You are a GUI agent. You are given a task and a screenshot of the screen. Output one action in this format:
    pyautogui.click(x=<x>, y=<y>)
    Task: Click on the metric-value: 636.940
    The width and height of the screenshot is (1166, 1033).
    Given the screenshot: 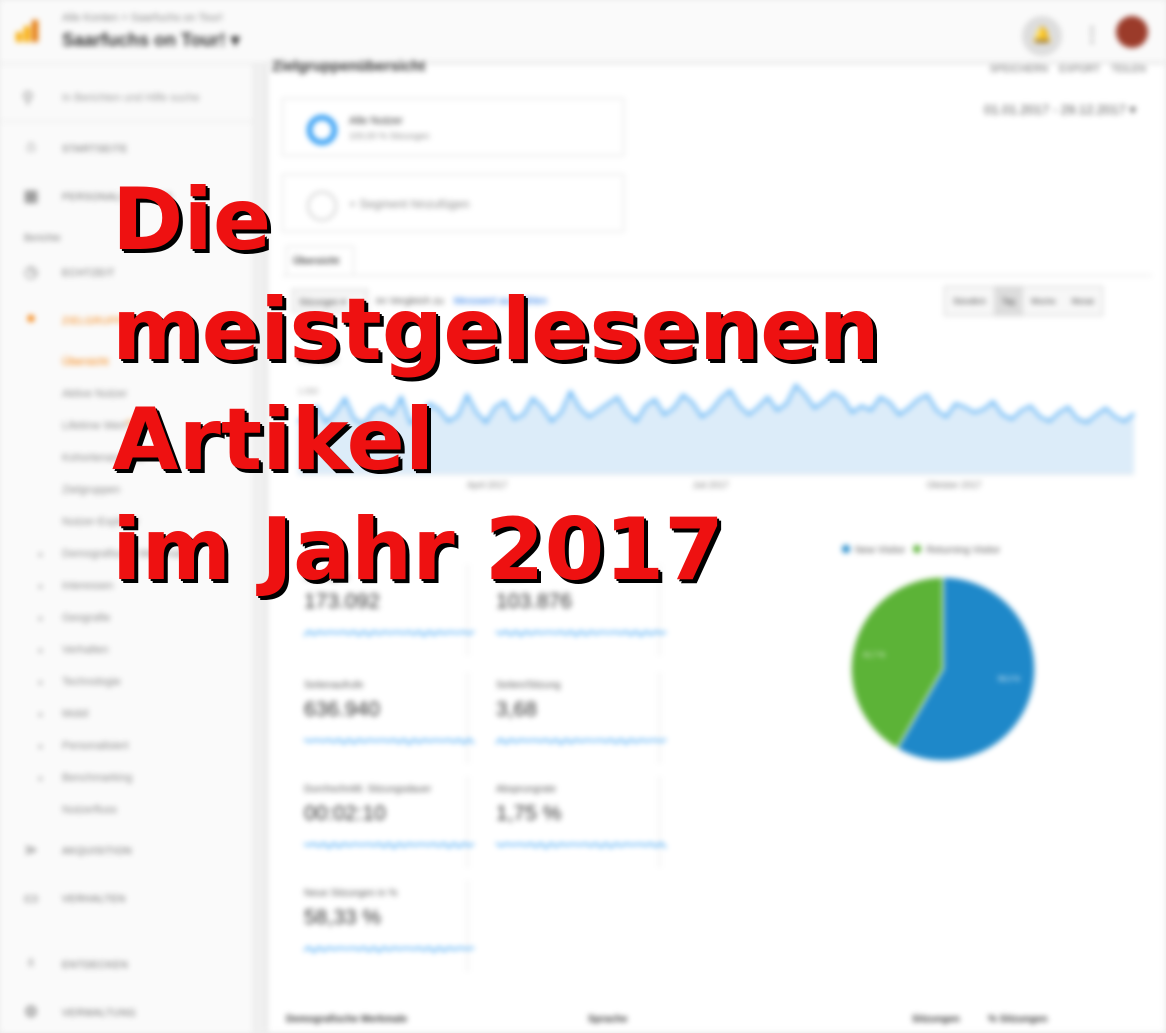 What is the action you would take?
    pyautogui.click(x=342, y=709)
    